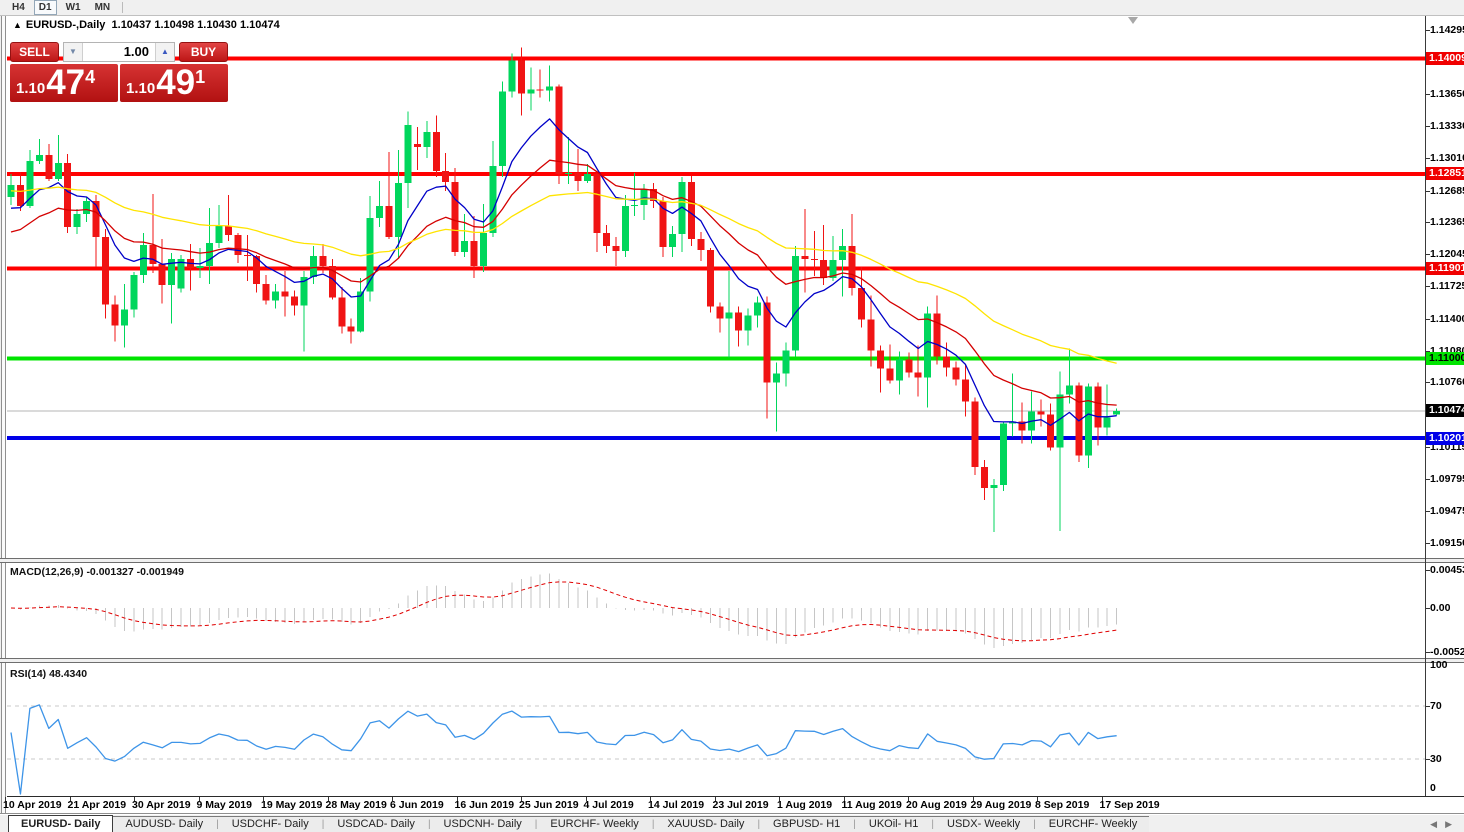 This screenshot has height=832, width=1464. What do you see at coordinates (34, 52) in the screenshot?
I see `sell-button: SELL` at bounding box center [34, 52].